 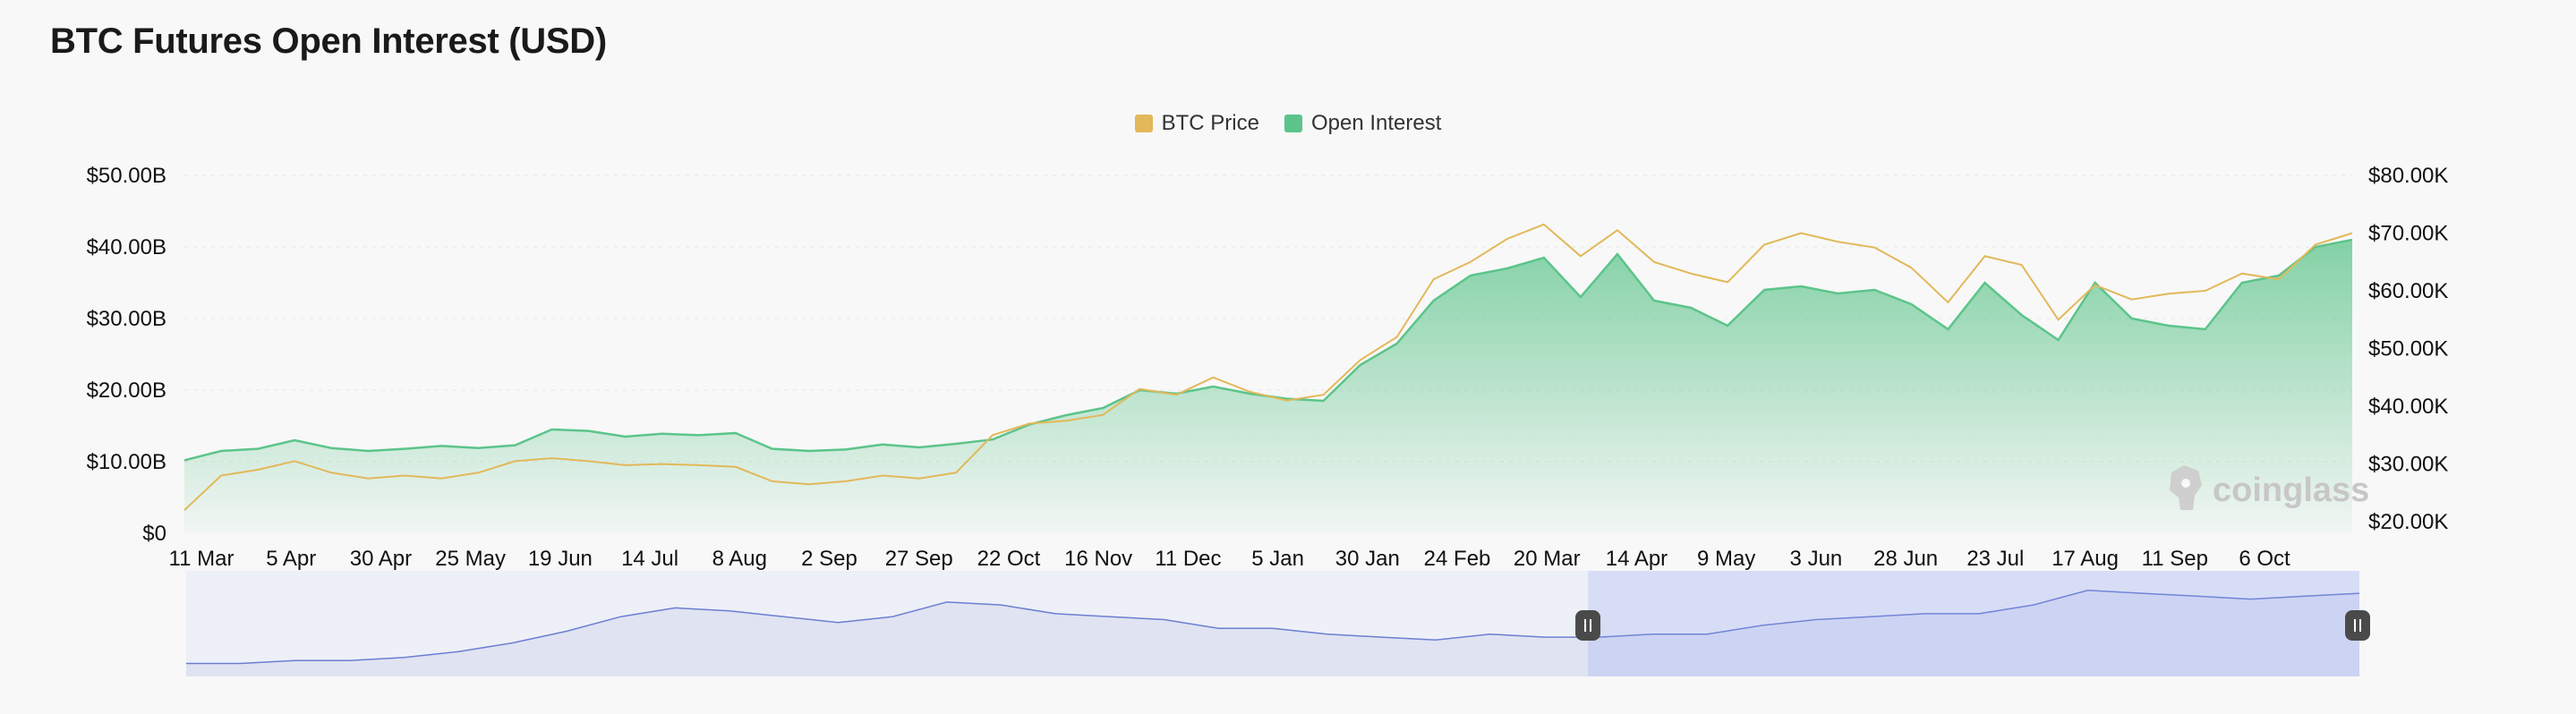 I want to click on navigator-handle-right, so click(x=2357, y=625).